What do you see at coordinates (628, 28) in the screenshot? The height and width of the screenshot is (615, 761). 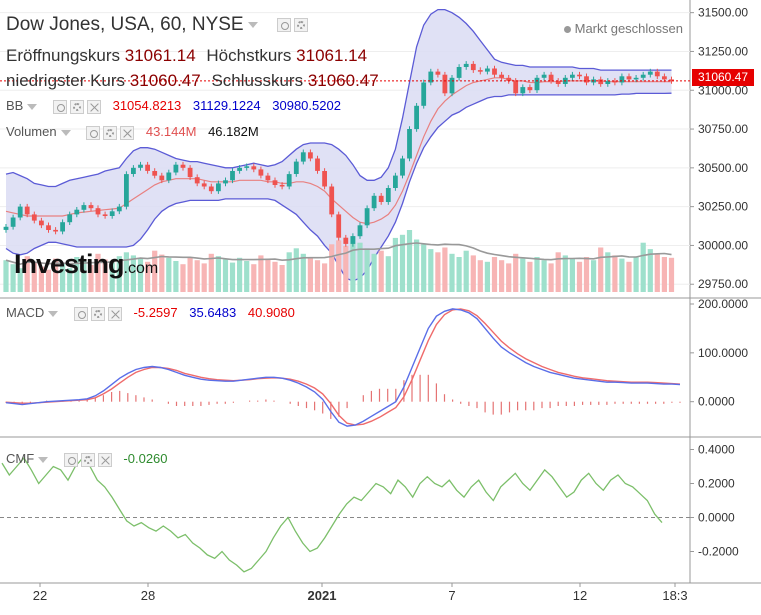 I see `market-status-label: Markt geschlossen` at bounding box center [628, 28].